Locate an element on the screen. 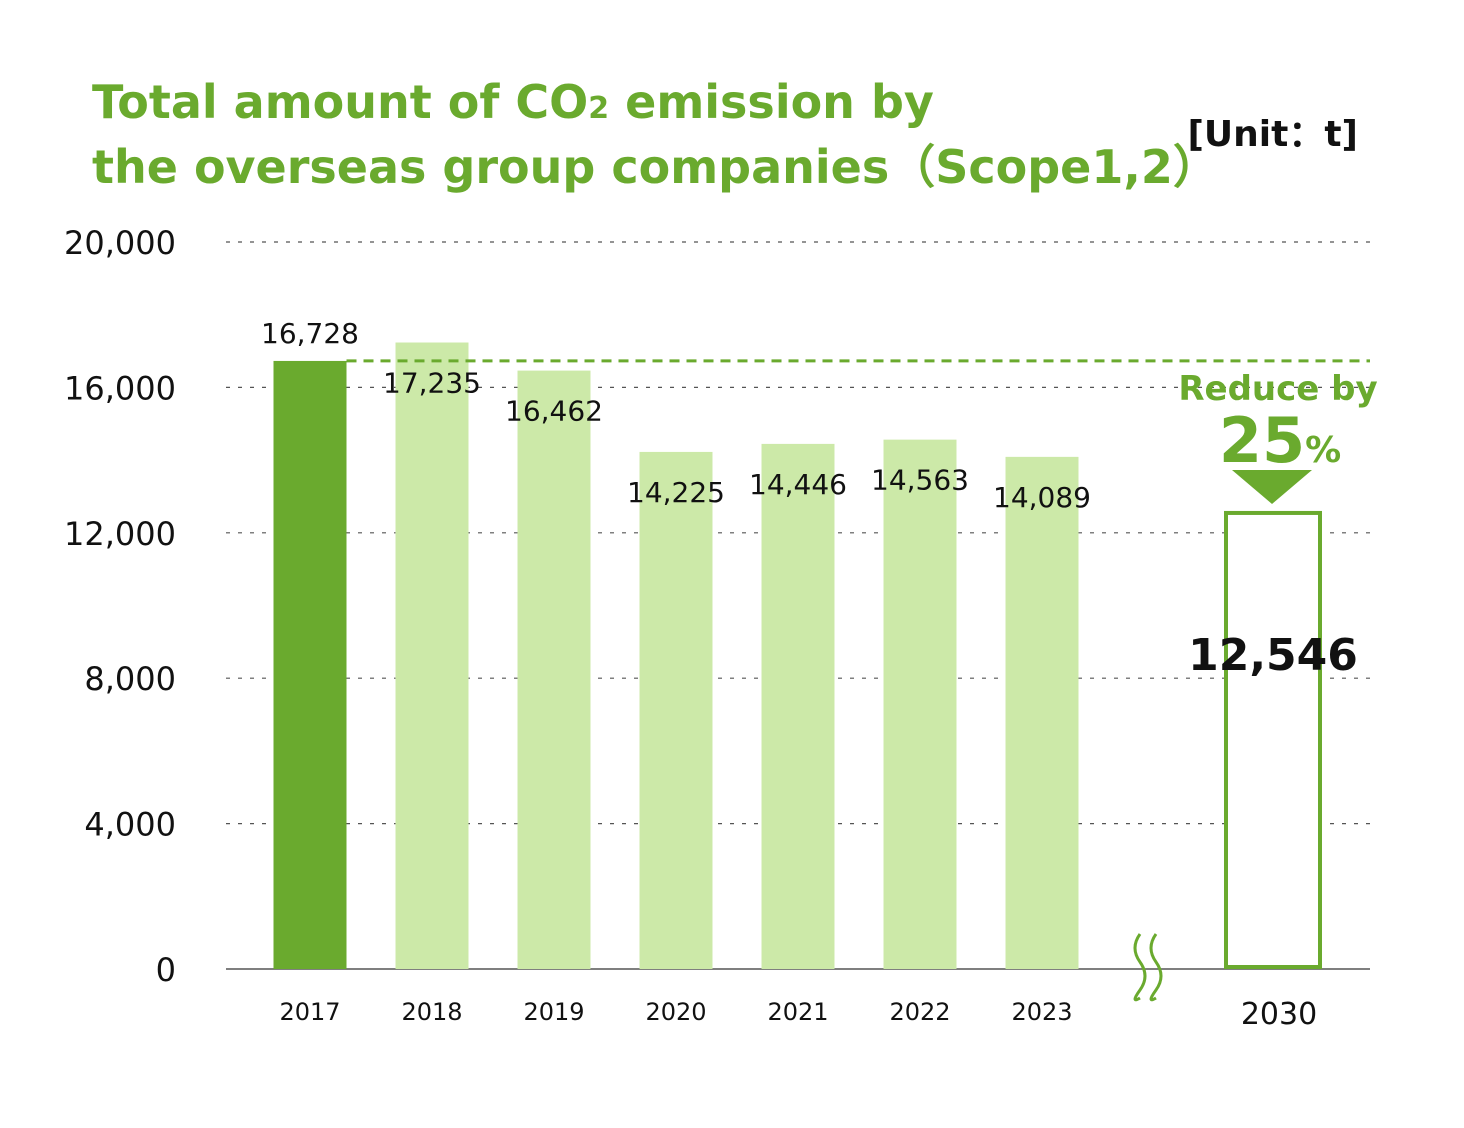 The width and height of the screenshot is (1464, 1128). bar-2019 is located at coordinates (554, 669).